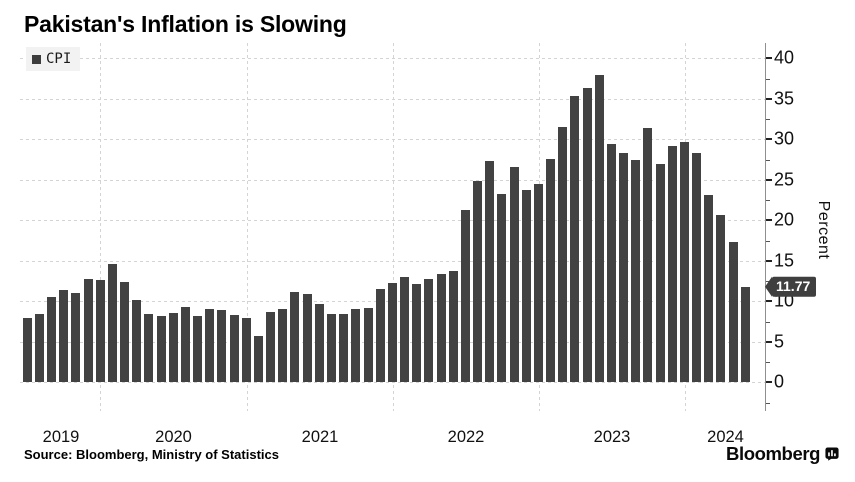 The width and height of the screenshot is (855, 482). What do you see at coordinates (832, 454) in the screenshot?
I see `bloomberg-chart-bubble-icon` at bounding box center [832, 454].